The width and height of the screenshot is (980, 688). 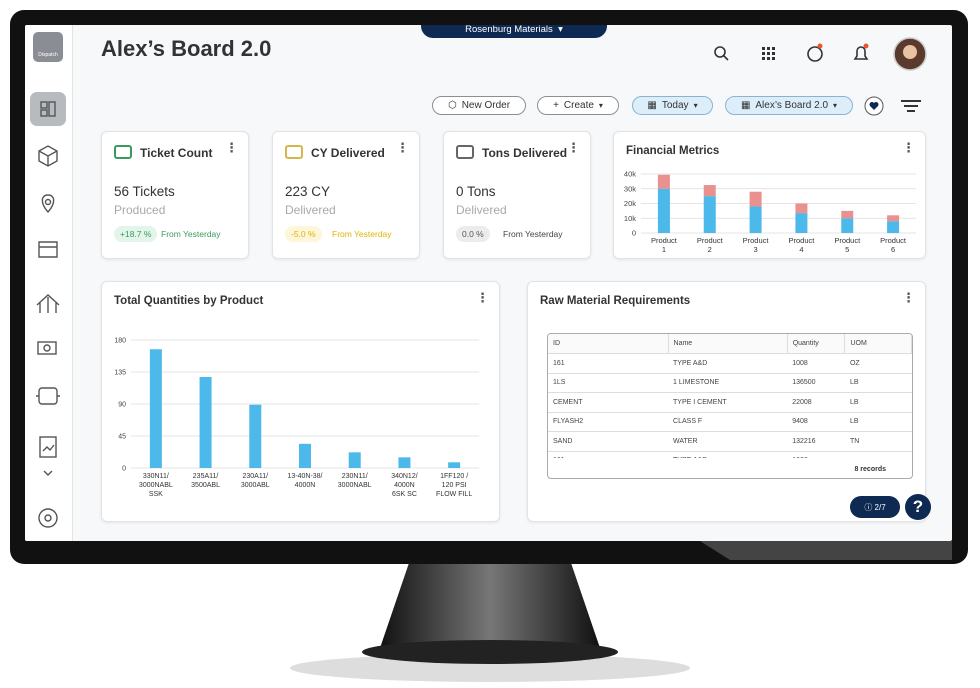 What do you see at coordinates (801, 249) in the screenshot?
I see `x-tick-label: 4` at bounding box center [801, 249].